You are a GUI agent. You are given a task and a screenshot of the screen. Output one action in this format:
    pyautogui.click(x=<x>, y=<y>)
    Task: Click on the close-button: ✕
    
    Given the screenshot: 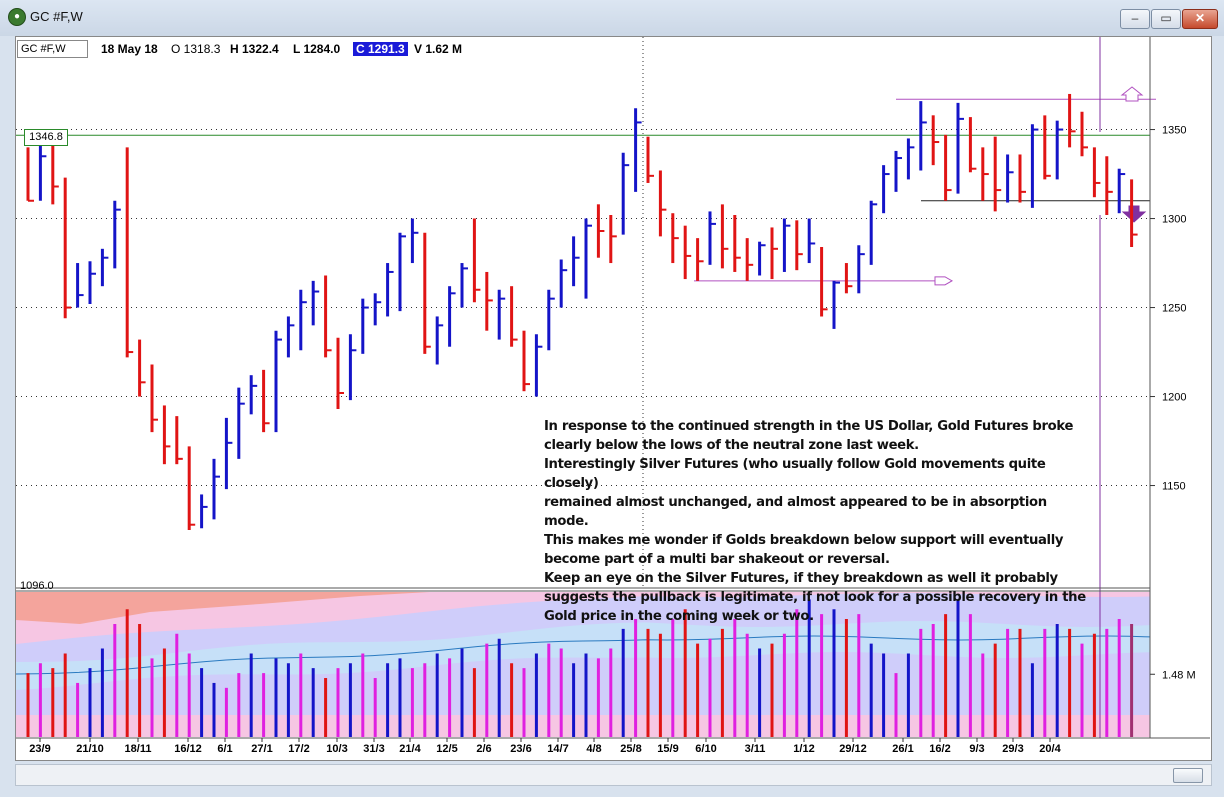 What is the action you would take?
    pyautogui.click(x=1200, y=19)
    